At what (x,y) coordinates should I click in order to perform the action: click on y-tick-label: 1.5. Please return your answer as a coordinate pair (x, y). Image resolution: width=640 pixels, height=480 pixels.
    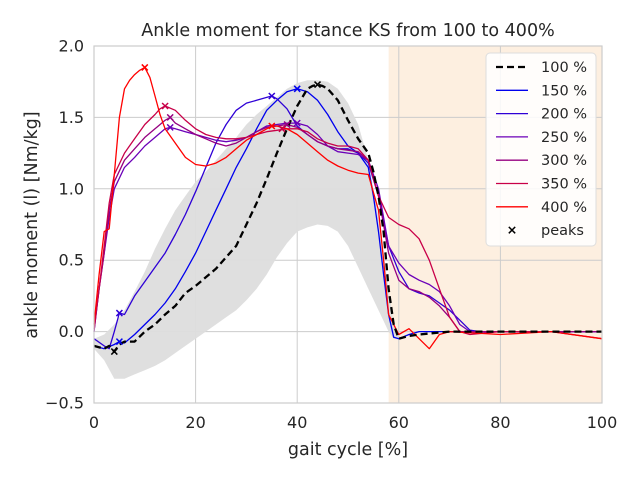
    Looking at the image, I should click on (71, 117).